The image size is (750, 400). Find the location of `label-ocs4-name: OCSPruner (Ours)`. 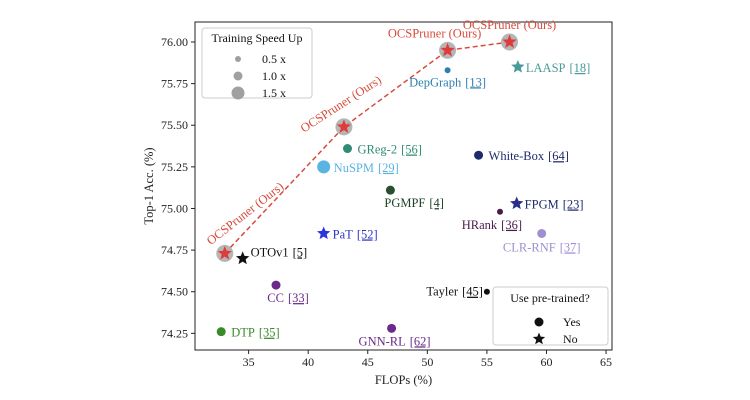

label-ocs4-name: OCSPruner (Ours) is located at coordinates (509, 25).